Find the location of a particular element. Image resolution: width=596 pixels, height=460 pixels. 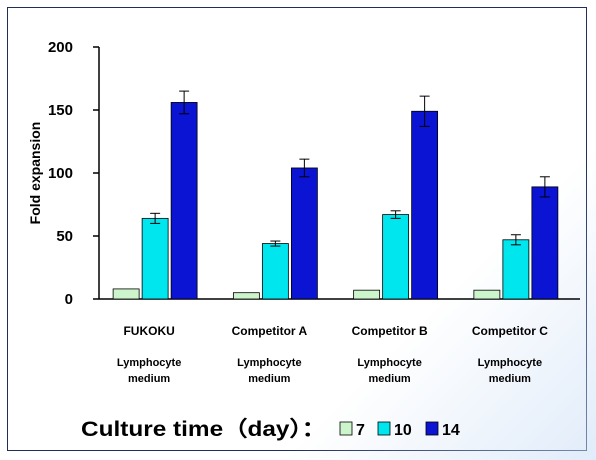

category-label: Competitor B is located at coordinates (390, 331).